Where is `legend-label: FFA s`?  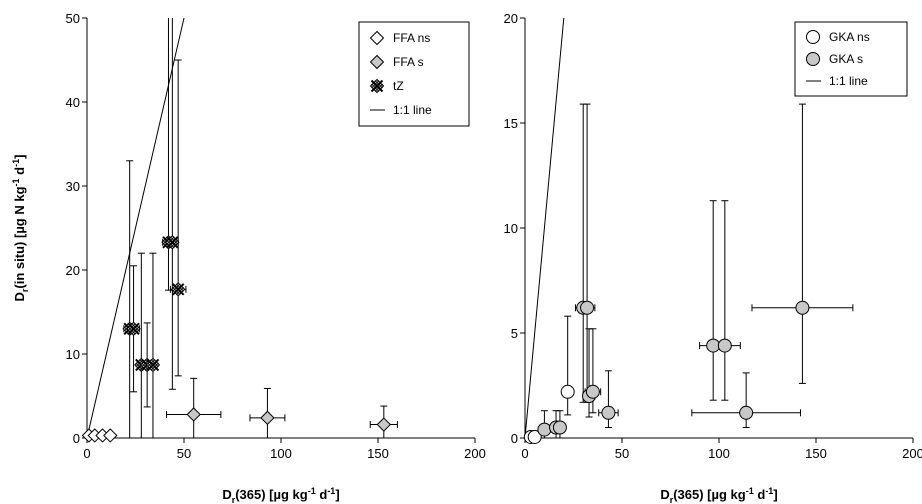 legend-label: FFA s is located at coordinates (408, 62).